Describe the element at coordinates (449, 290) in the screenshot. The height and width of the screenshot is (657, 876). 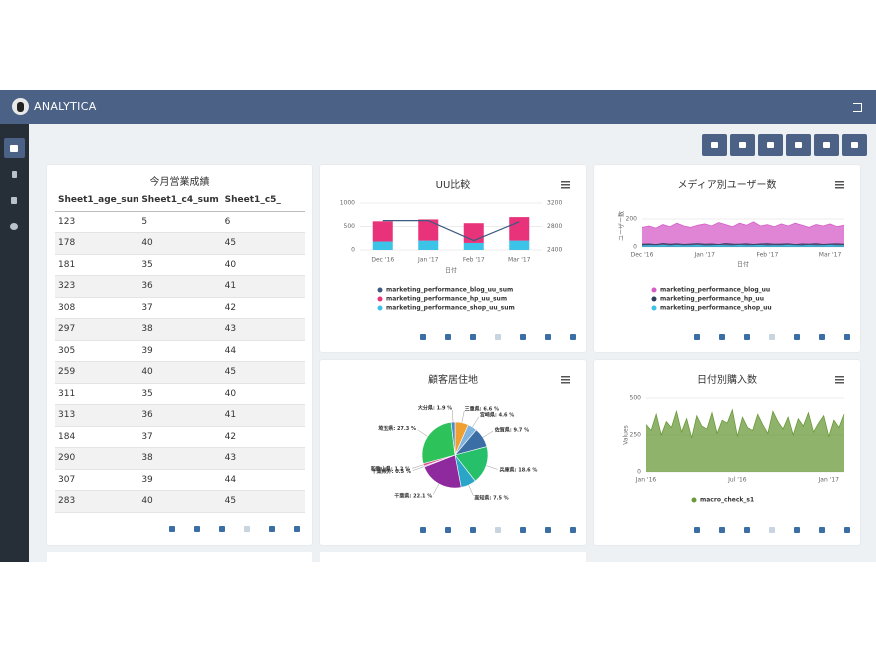
I see `legend-label: marketing_performance_blog_uu_sum` at that location.